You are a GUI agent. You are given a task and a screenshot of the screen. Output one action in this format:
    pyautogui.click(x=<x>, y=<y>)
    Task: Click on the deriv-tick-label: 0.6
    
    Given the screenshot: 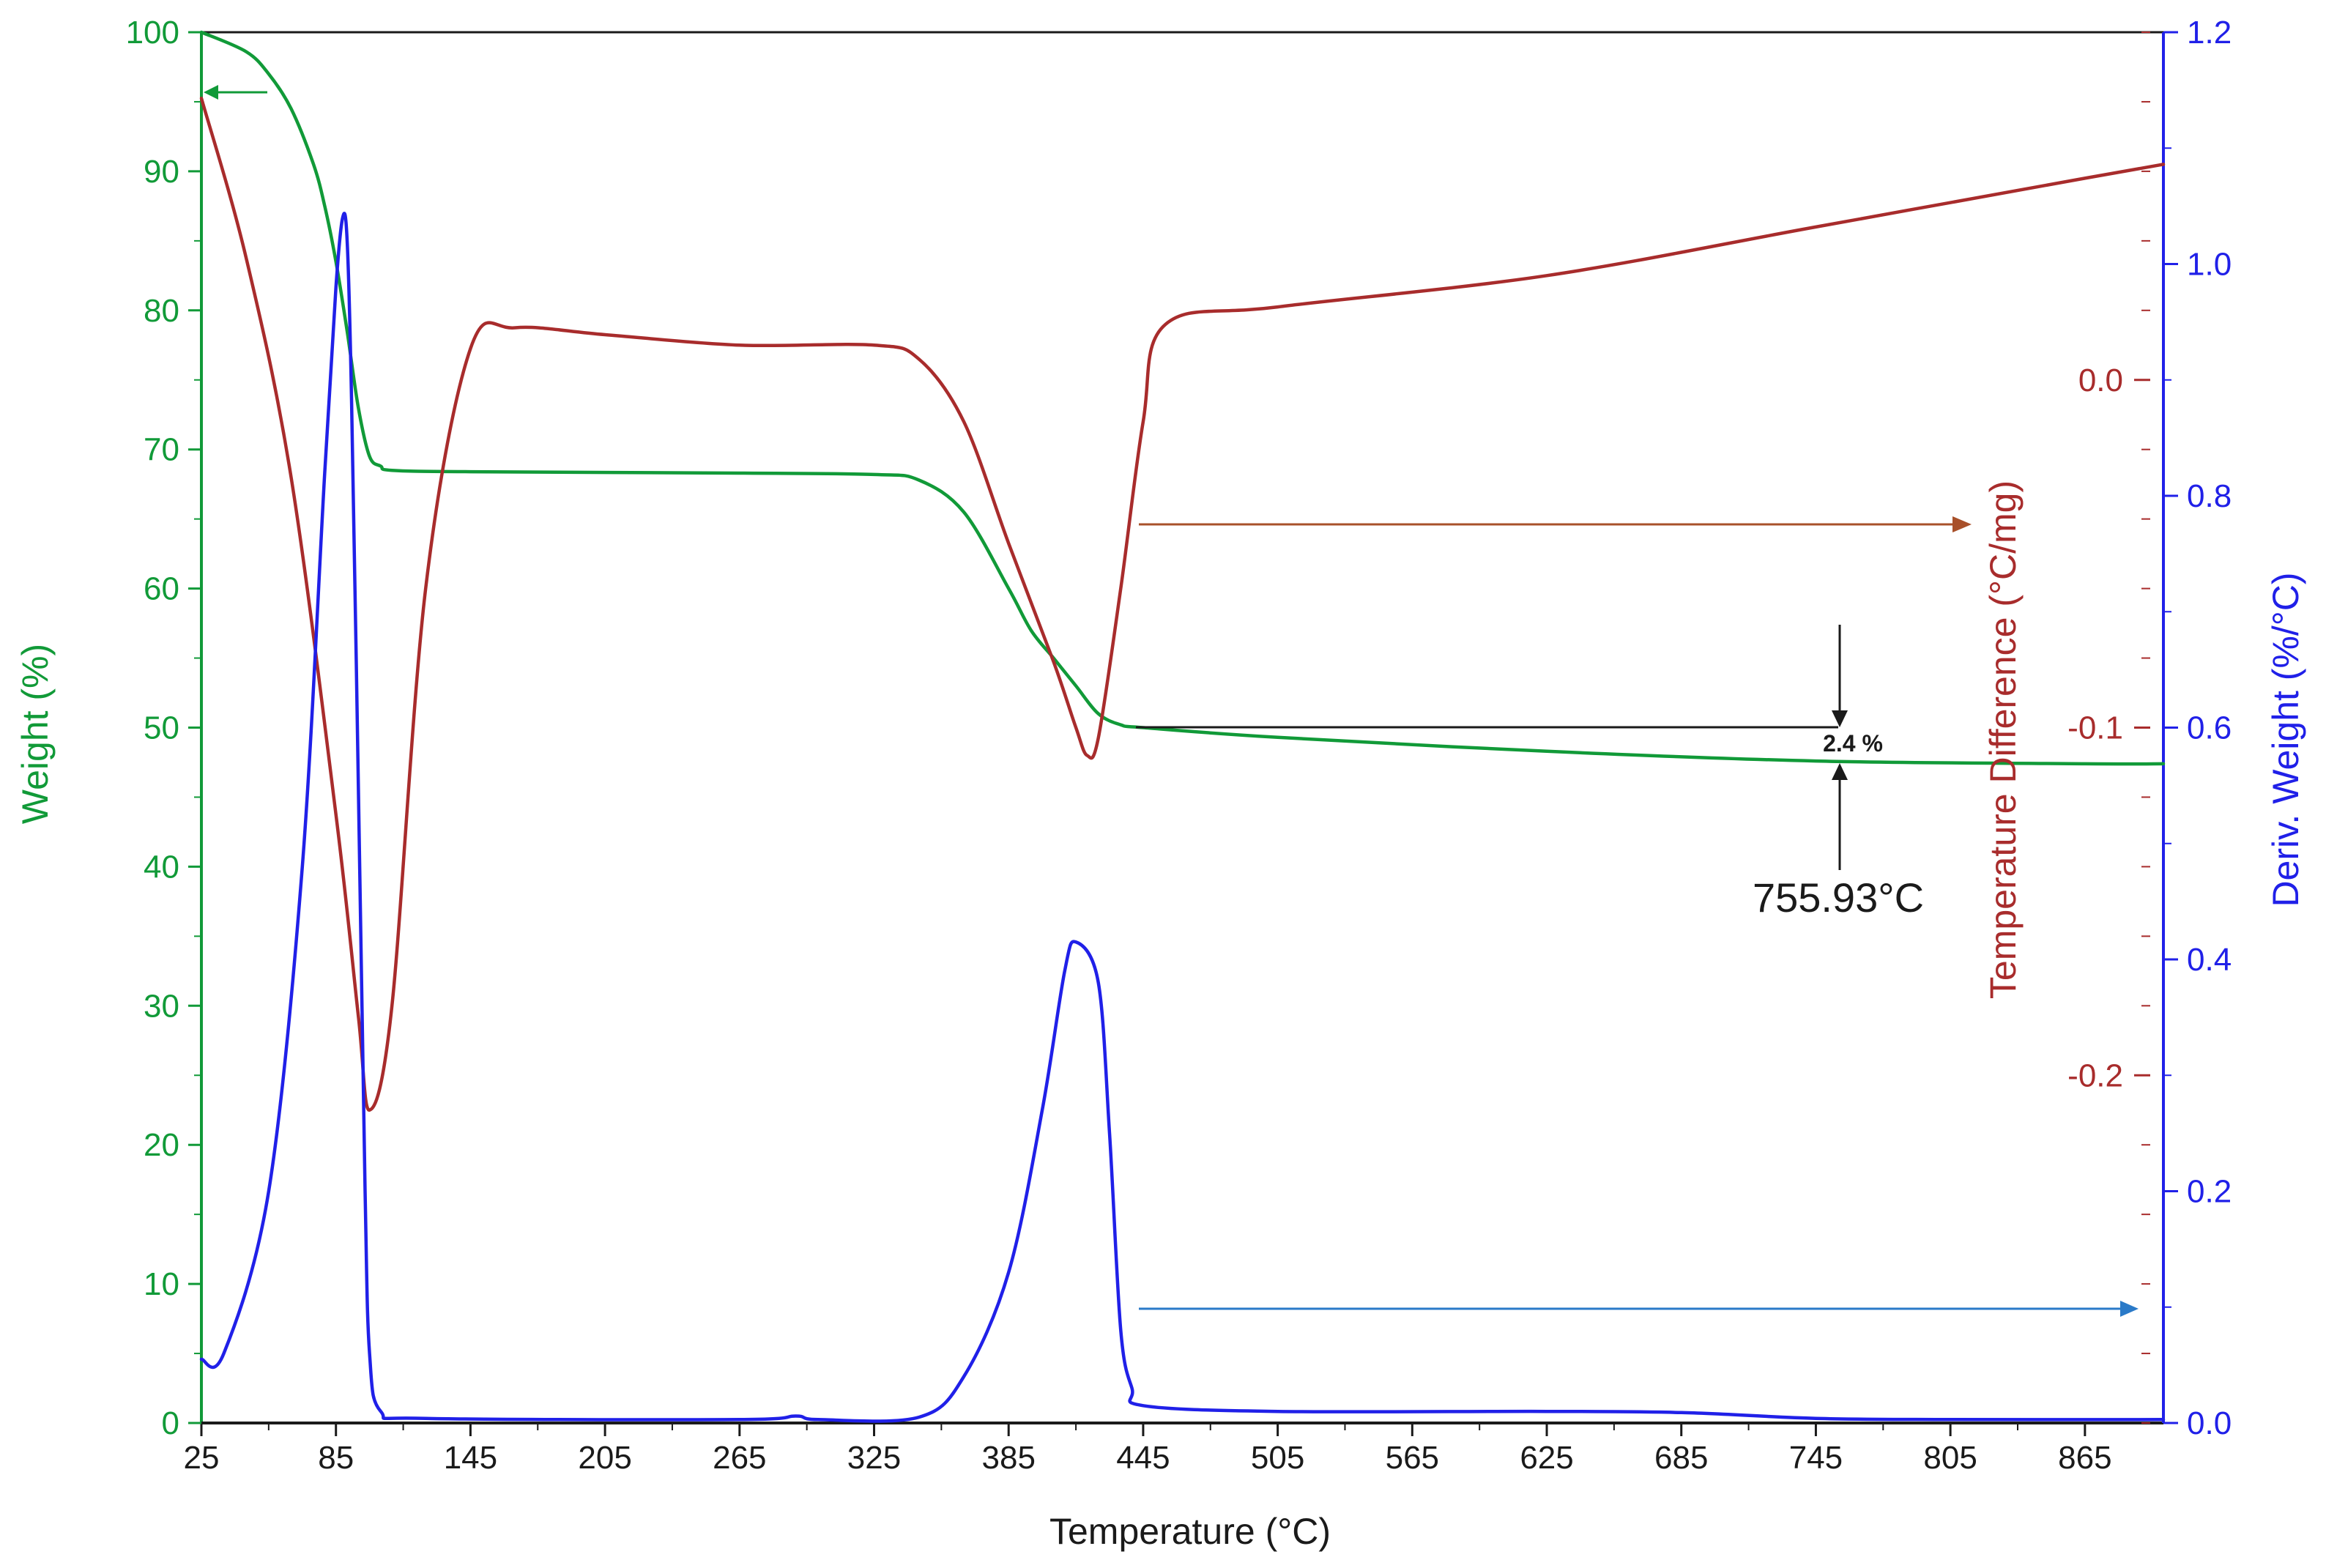 What is the action you would take?
    pyautogui.click(x=2209, y=728)
    